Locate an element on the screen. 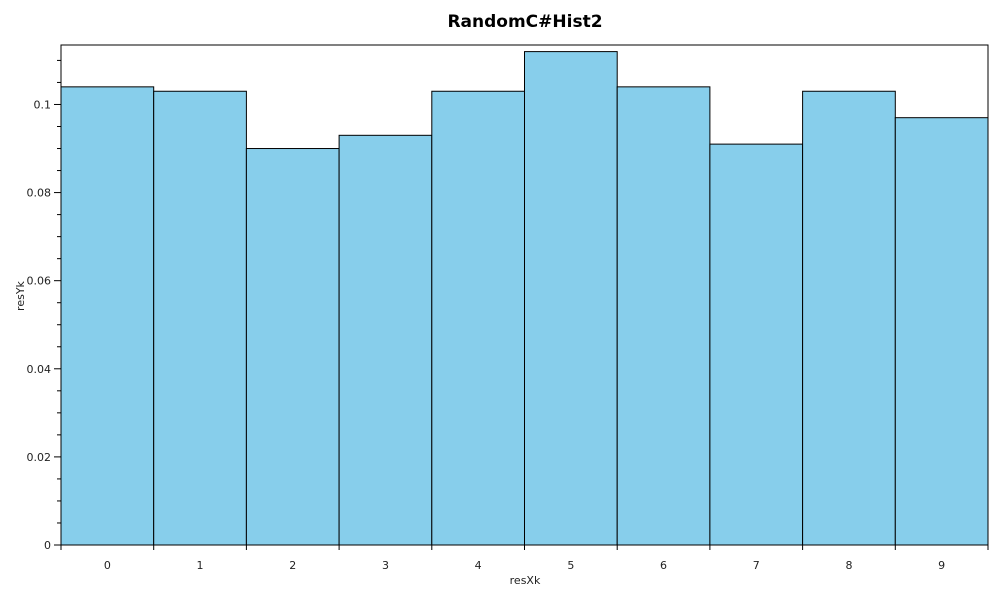 Image resolution: width=1000 pixels, height=600 pixels. x-tick-label: 6 is located at coordinates (663, 565).